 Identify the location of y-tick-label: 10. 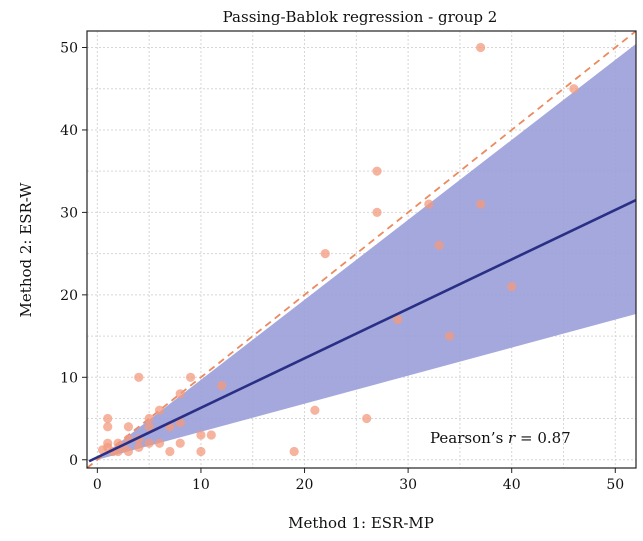
(69, 378).